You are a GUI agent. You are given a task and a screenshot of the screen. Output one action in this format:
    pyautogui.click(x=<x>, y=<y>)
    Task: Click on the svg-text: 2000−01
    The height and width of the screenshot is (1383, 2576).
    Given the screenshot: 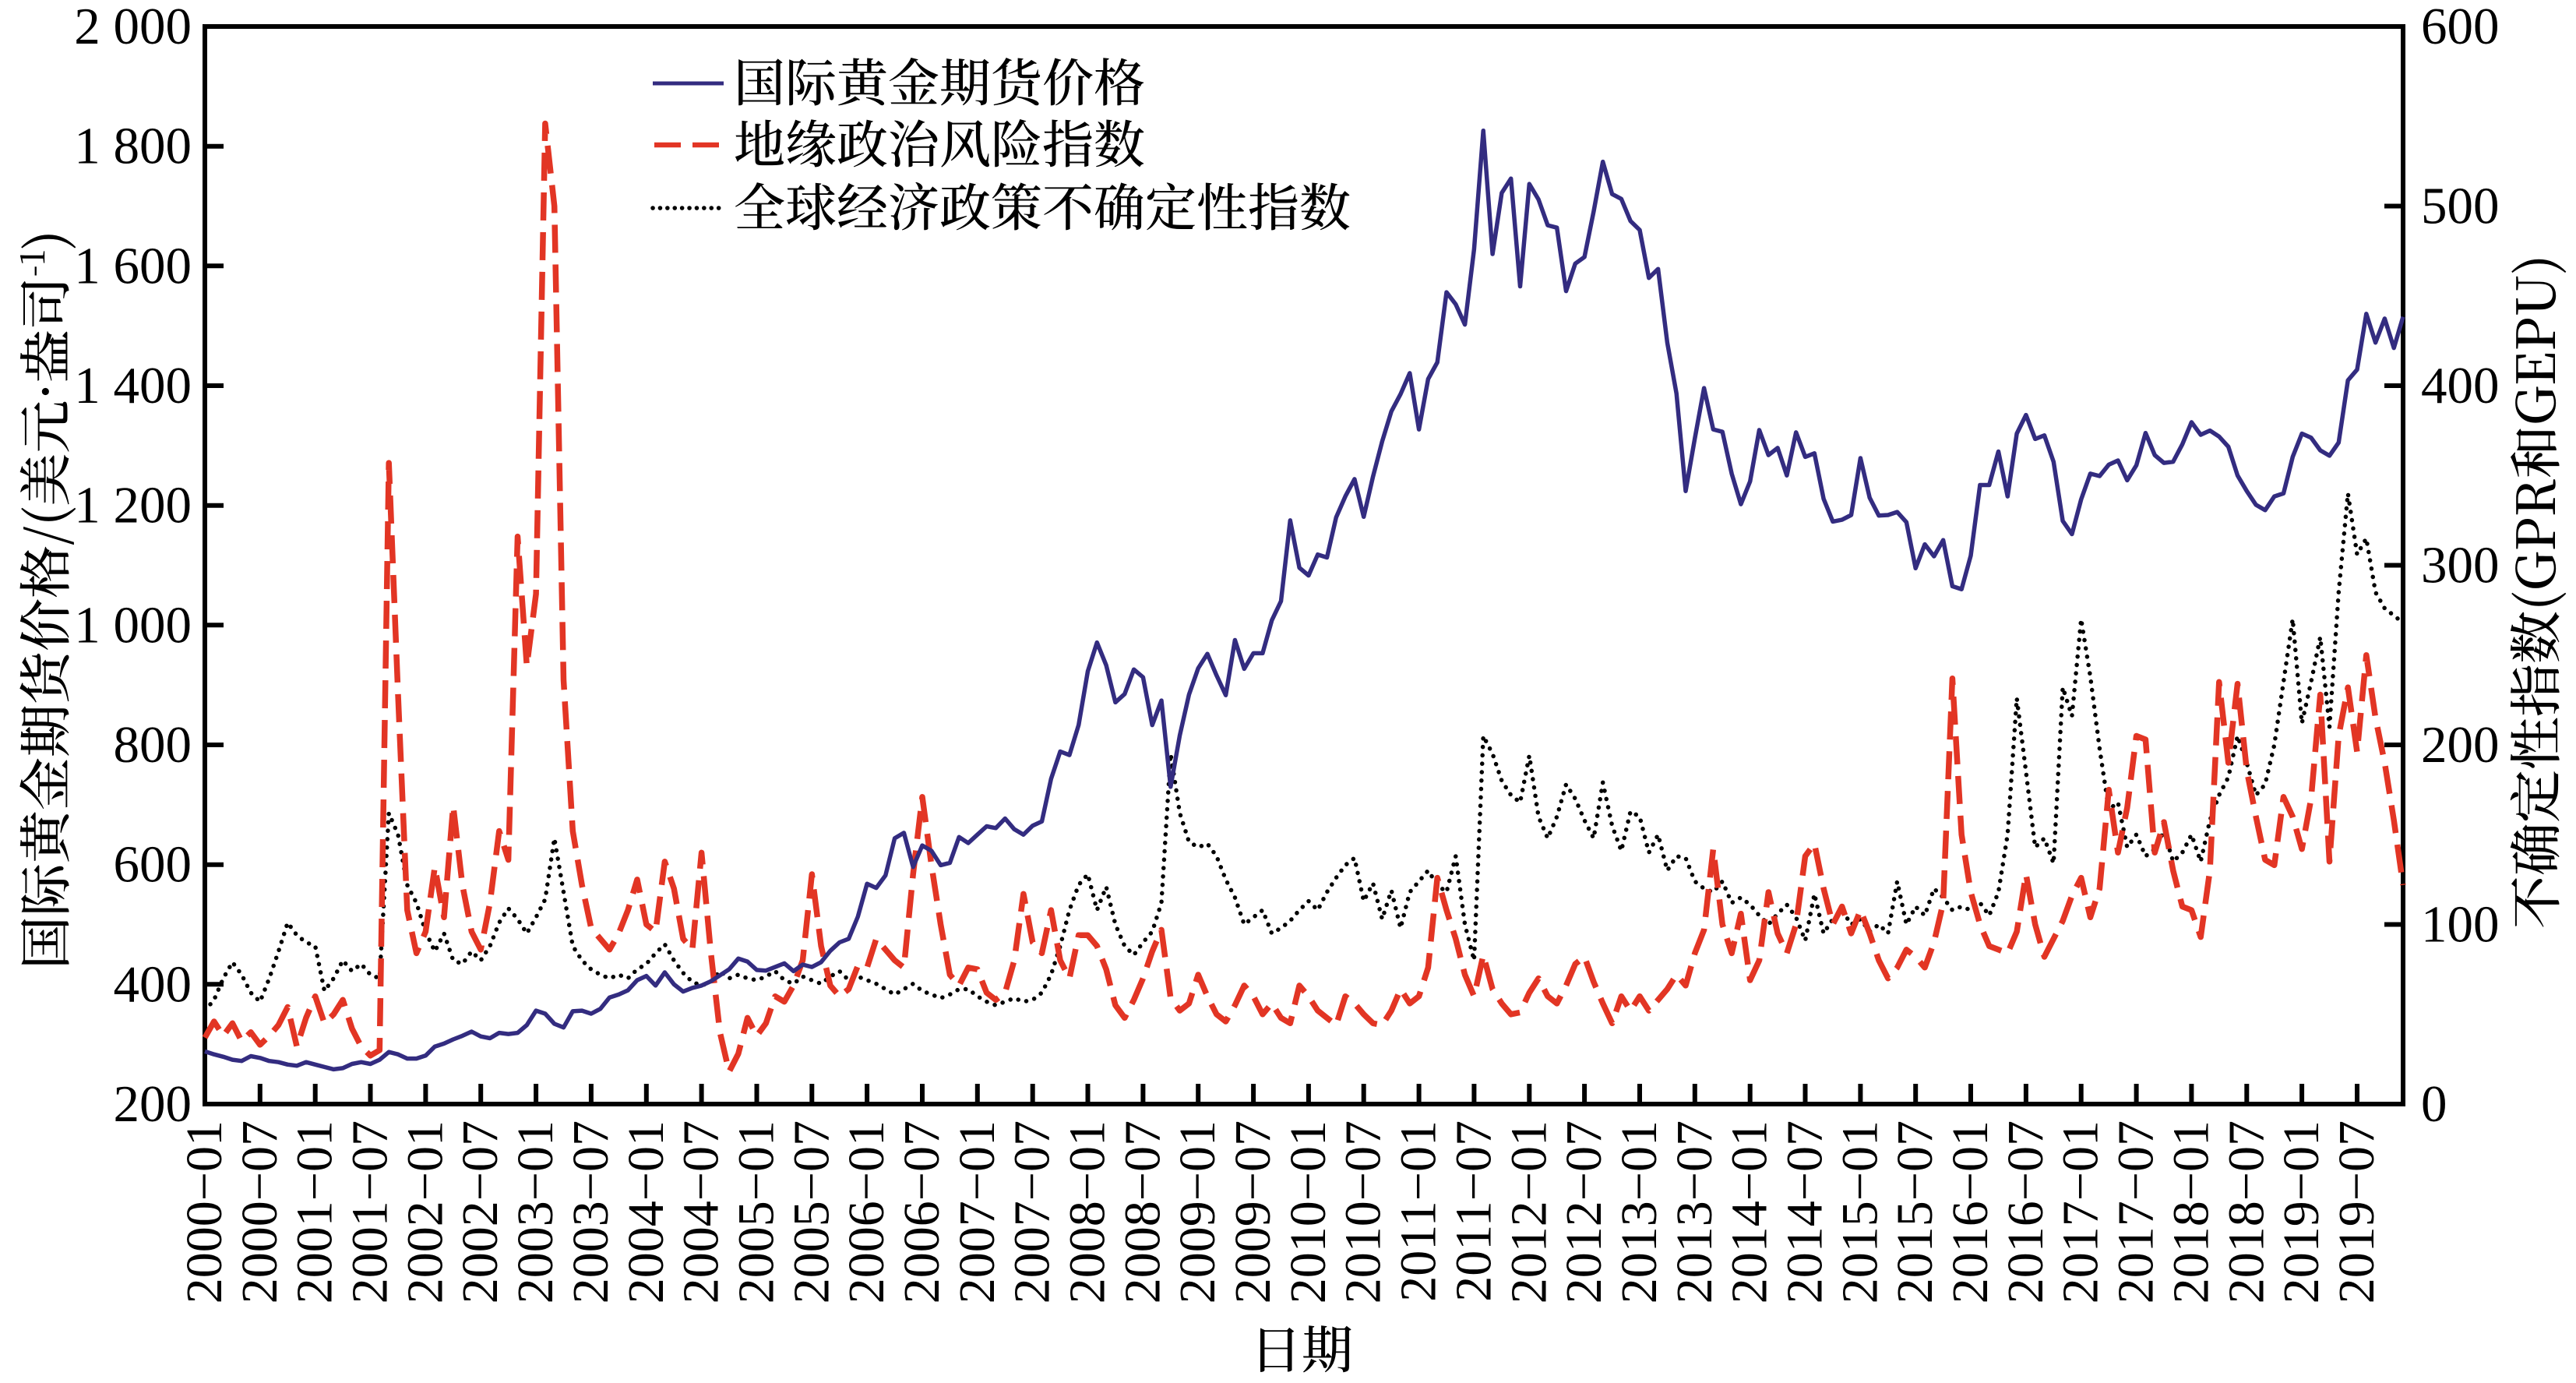 What is the action you would take?
    pyautogui.click(x=205, y=1212)
    